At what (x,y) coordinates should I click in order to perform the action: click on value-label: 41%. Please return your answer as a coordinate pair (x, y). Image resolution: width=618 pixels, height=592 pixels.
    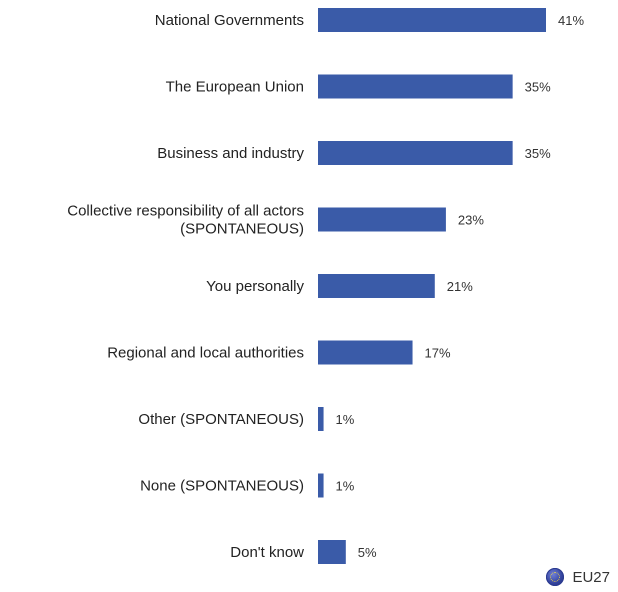
    Looking at the image, I should click on (571, 20).